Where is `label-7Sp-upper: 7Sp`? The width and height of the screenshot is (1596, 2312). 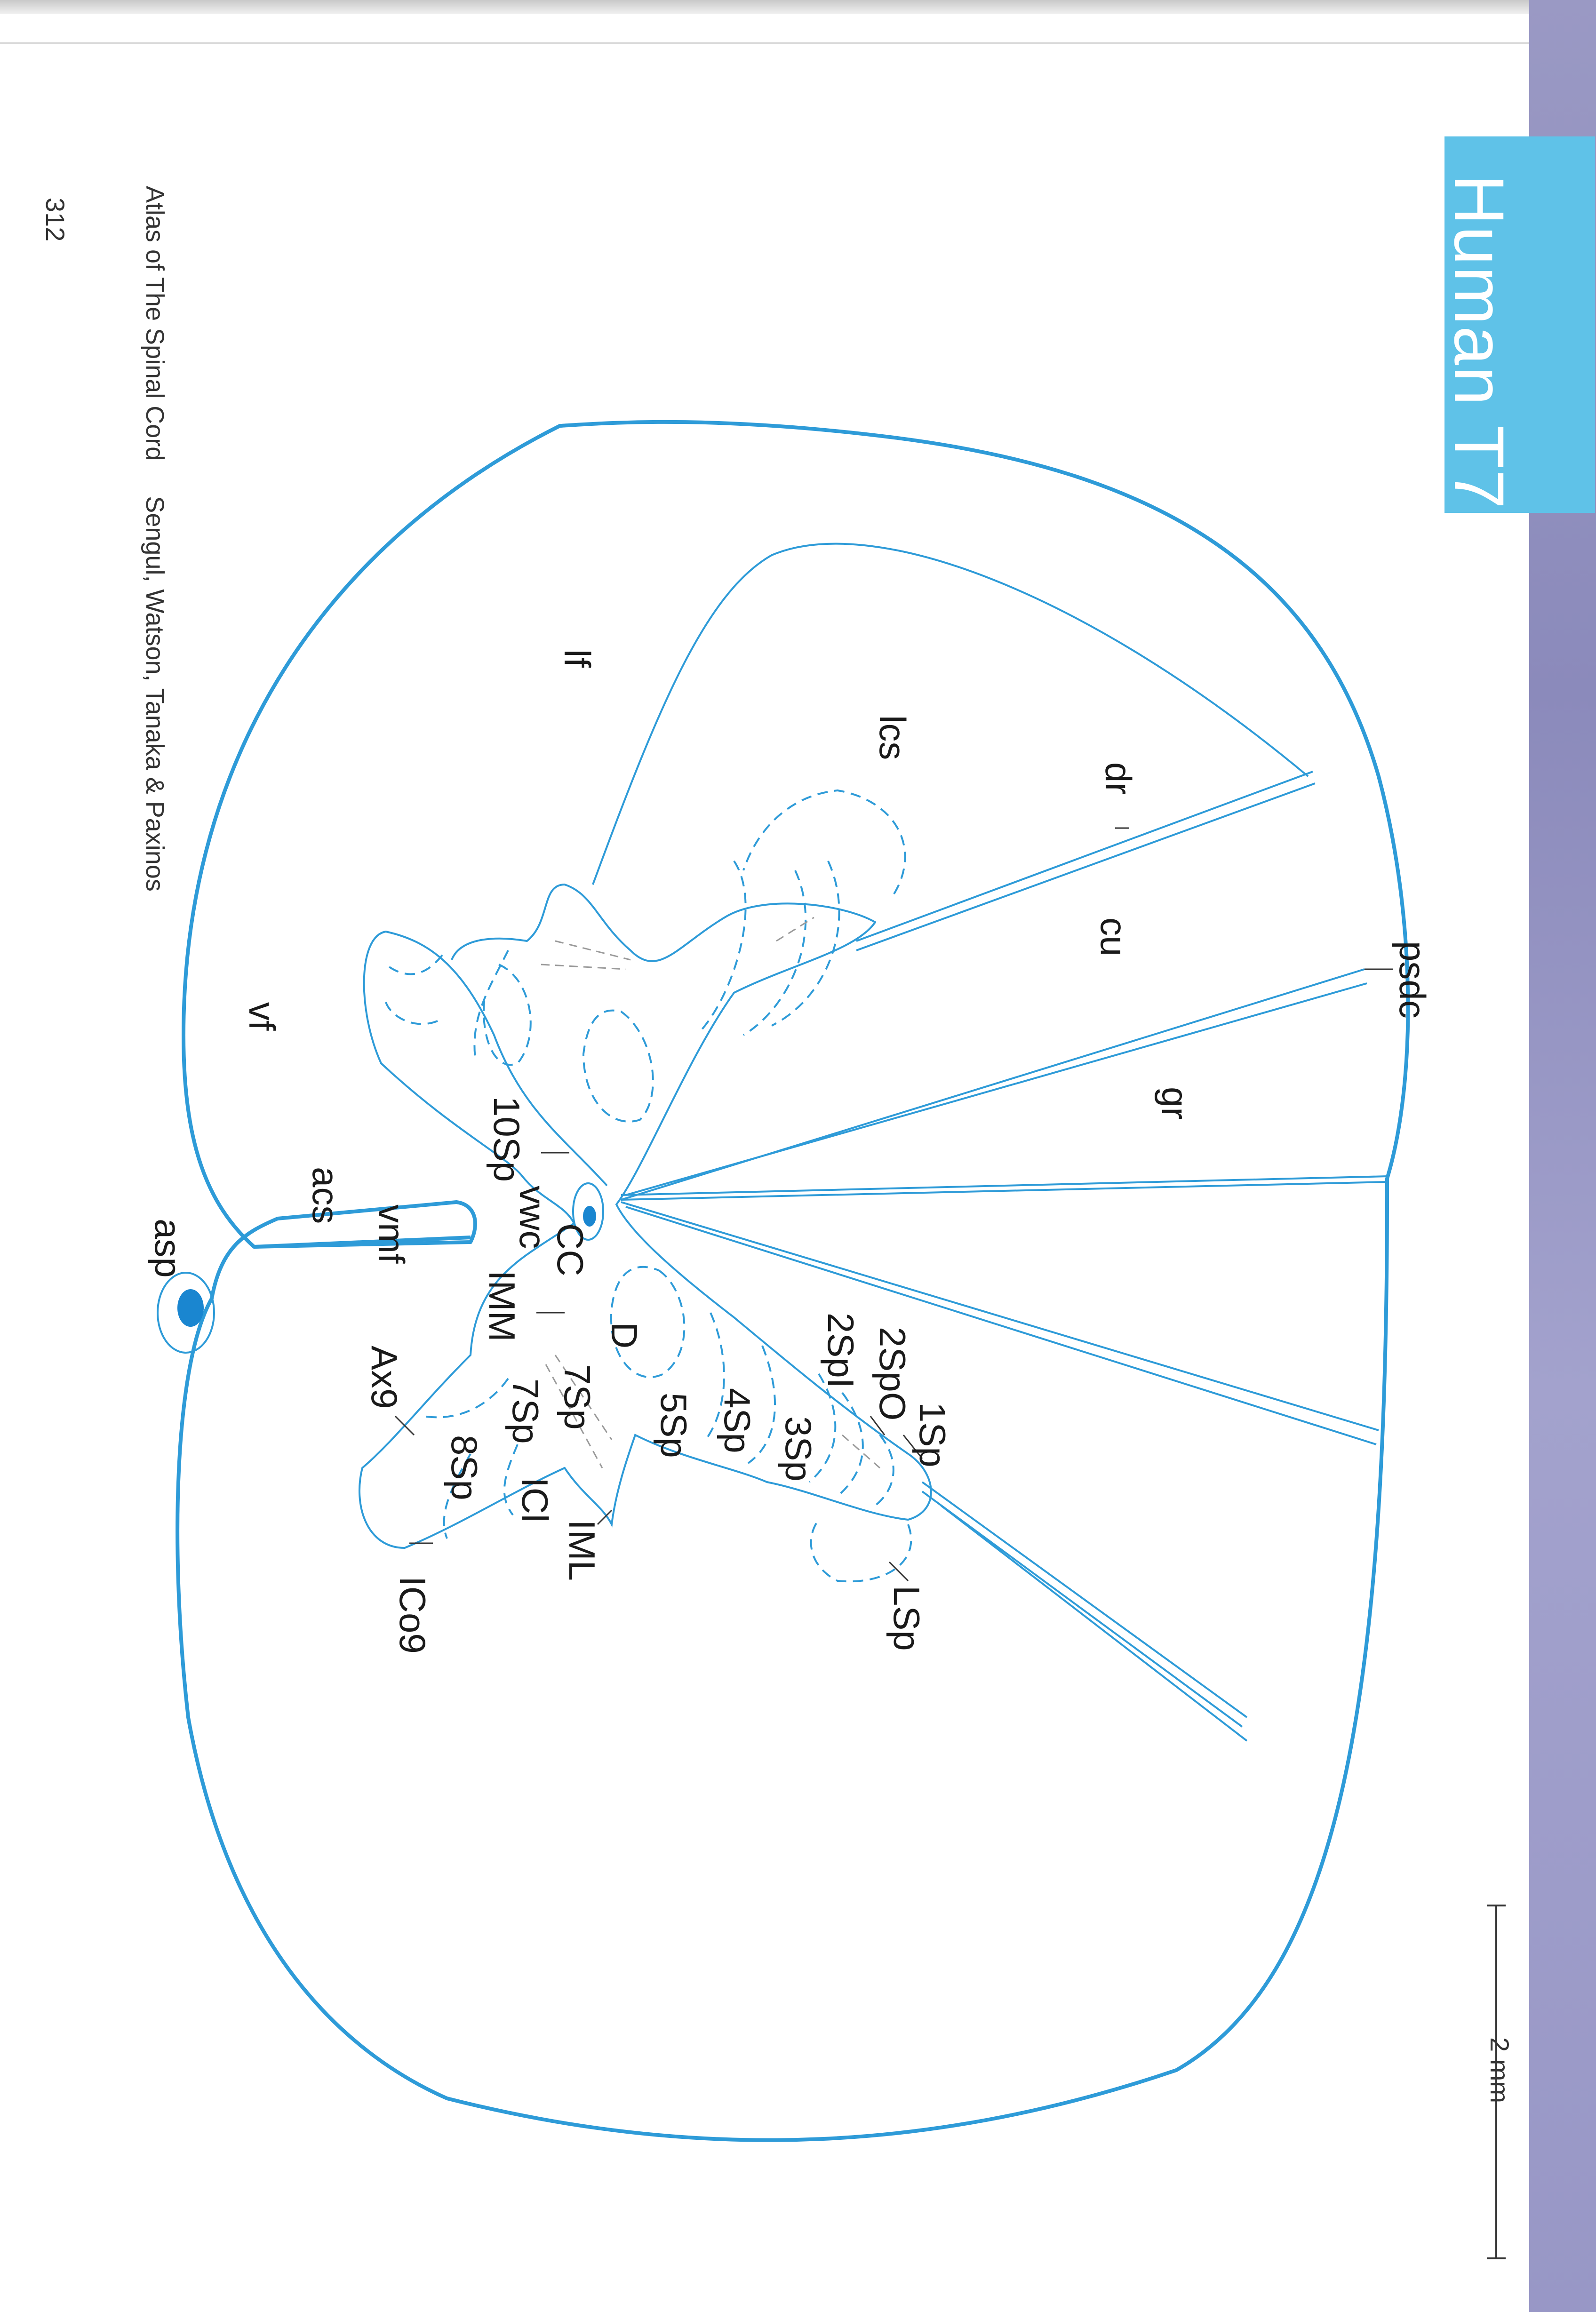 label-7Sp-upper: 7Sp is located at coordinates (577, 1397).